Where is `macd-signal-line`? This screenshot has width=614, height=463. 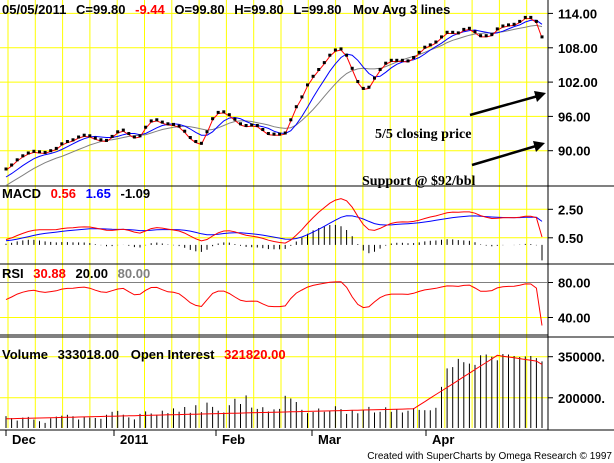
macd-signal-line is located at coordinates (274, 228).